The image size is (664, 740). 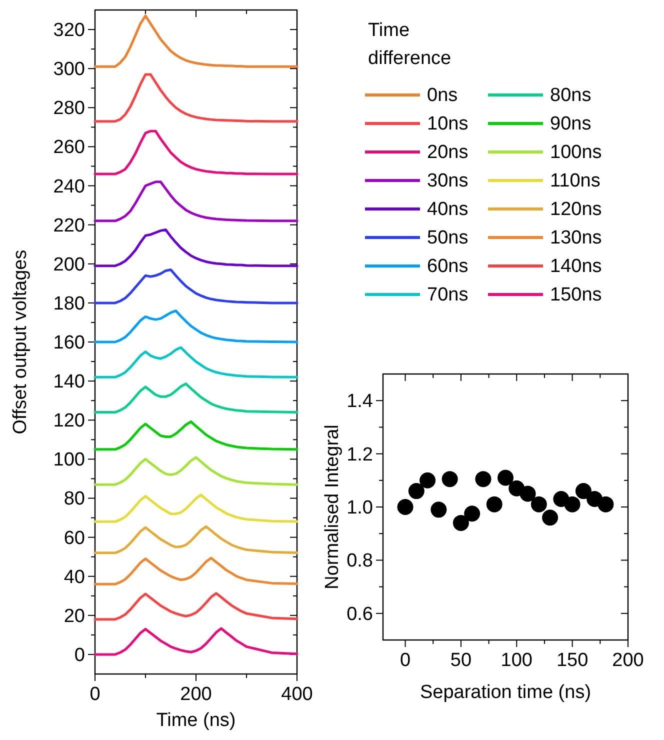 I want to click on y-tick-label: 80, so click(x=74, y=499).